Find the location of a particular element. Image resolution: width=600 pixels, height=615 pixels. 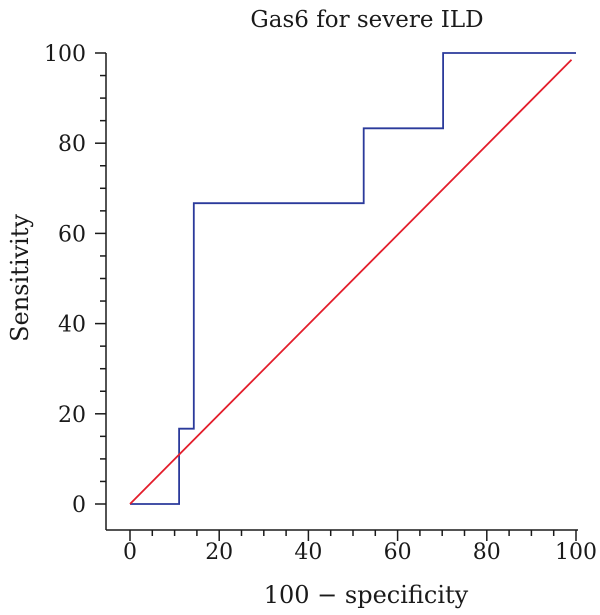

y-tick-label: 0 is located at coordinates (79, 505).